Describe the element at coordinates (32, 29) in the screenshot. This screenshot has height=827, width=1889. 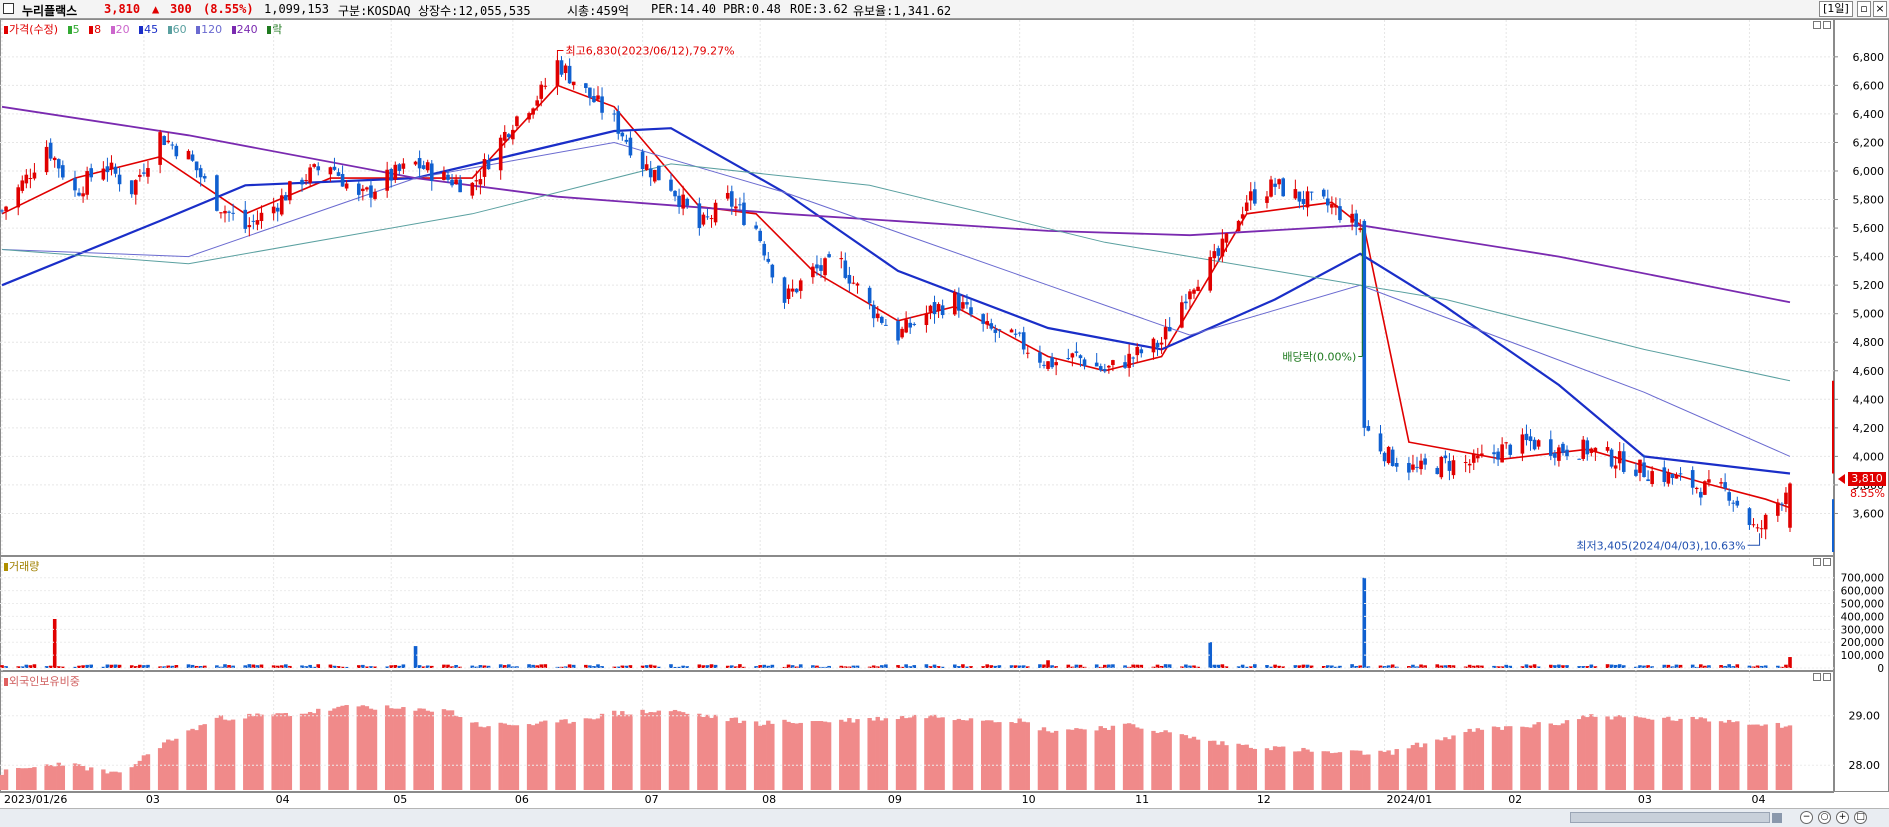
I see `legend-price: 가격(수정)` at that location.